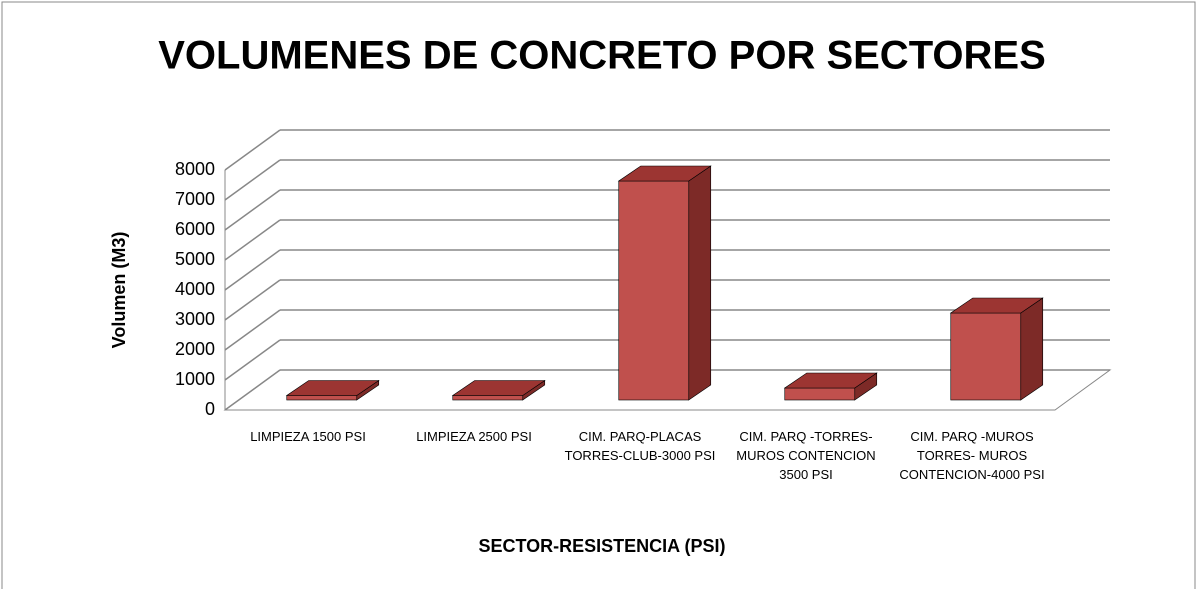 Image resolution: width=1204 pixels, height=589 pixels. I want to click on chart-title: VOLUMENES DE CONCRETO POR SECTORES, so click(602, 56).